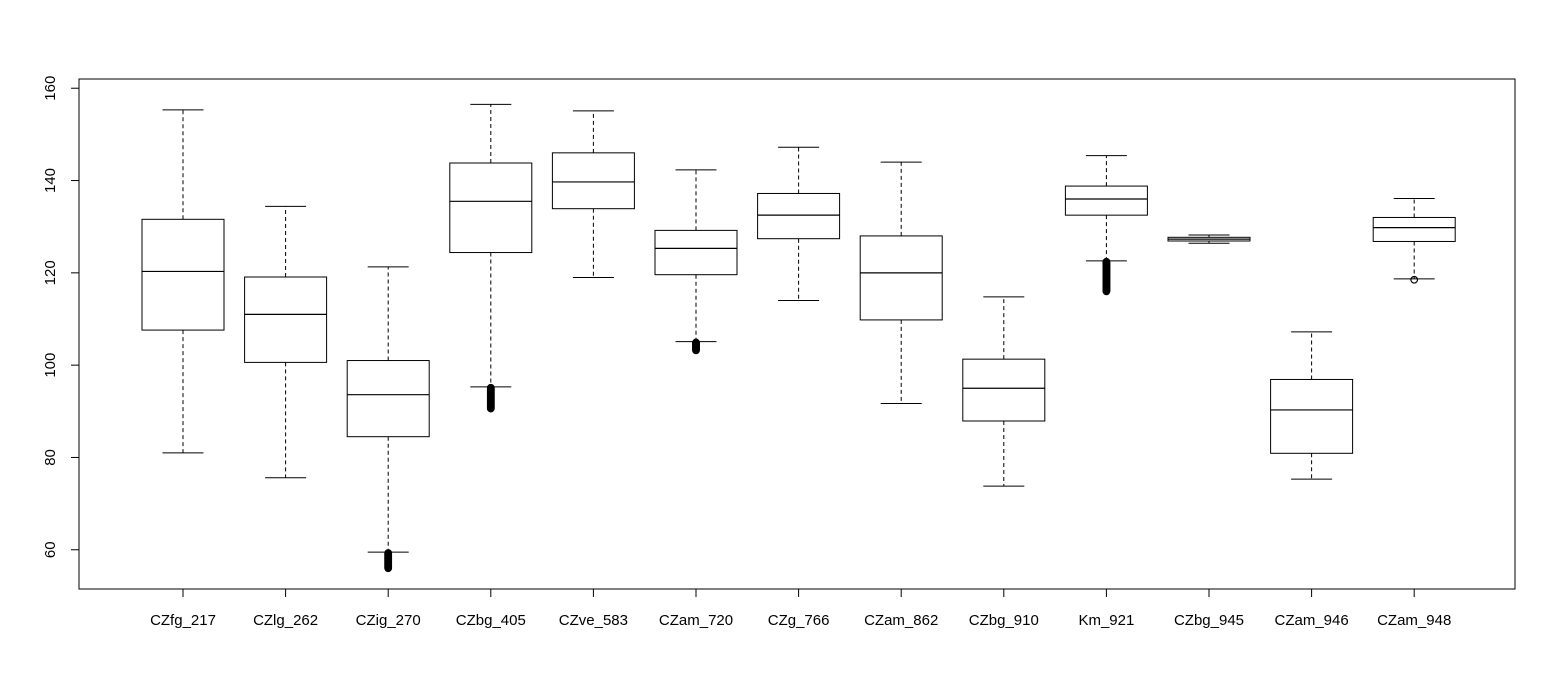  What do you see at coordinates (50, 180) in the screenshot?
I see `y-tick-label: 140` at bounding box center [50, 180].